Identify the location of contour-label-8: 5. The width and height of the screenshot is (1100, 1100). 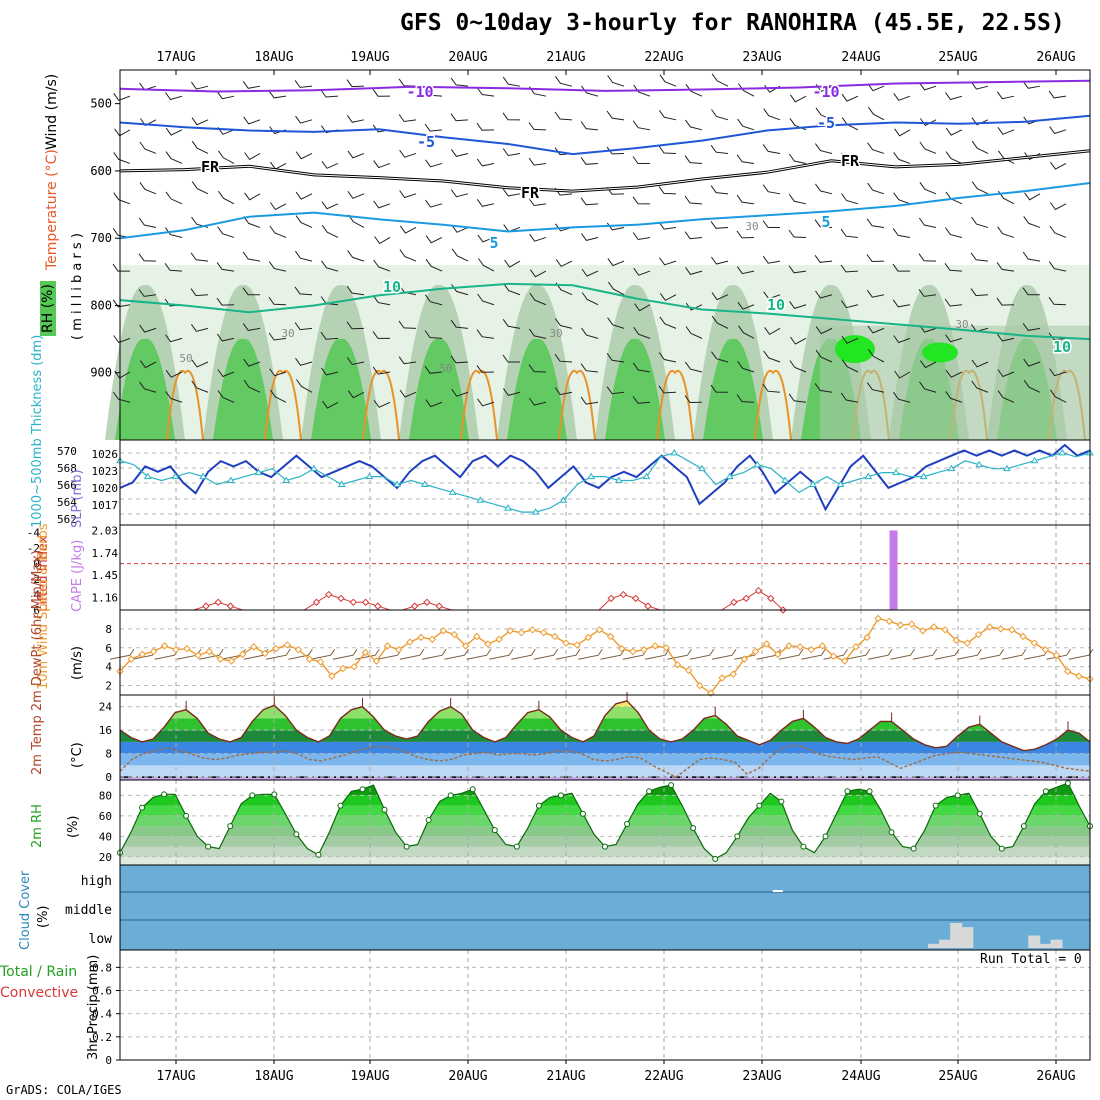
(825, 222).